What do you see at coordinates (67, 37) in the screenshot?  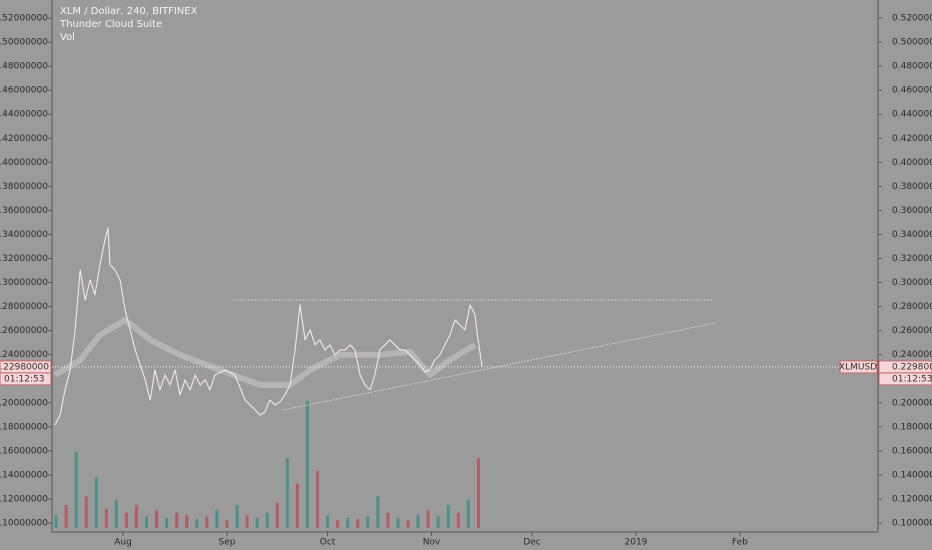 I see `legend-volume: Vol` at bounding box center [67, 37].